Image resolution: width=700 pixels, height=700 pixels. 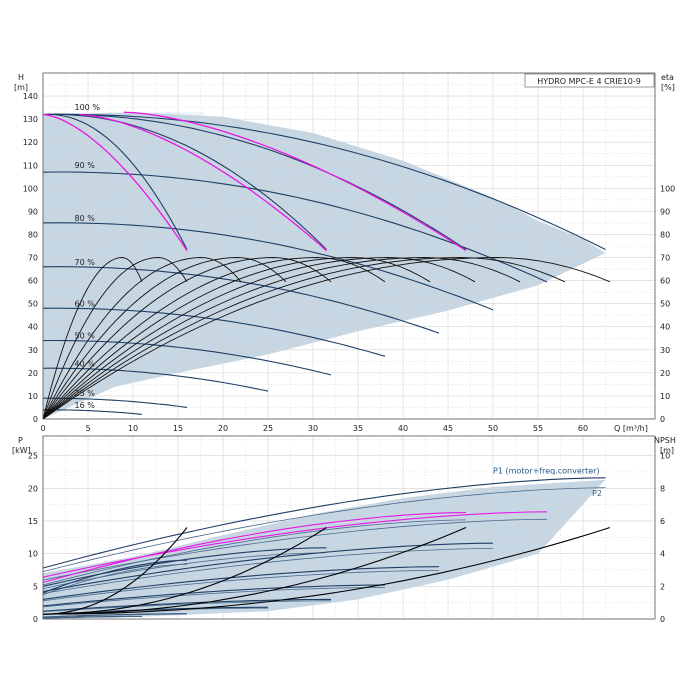 What do you see at coordinates (597, 493) in the screenshot?
I see `power-series-label: P2` at bounding box center [597, 493].